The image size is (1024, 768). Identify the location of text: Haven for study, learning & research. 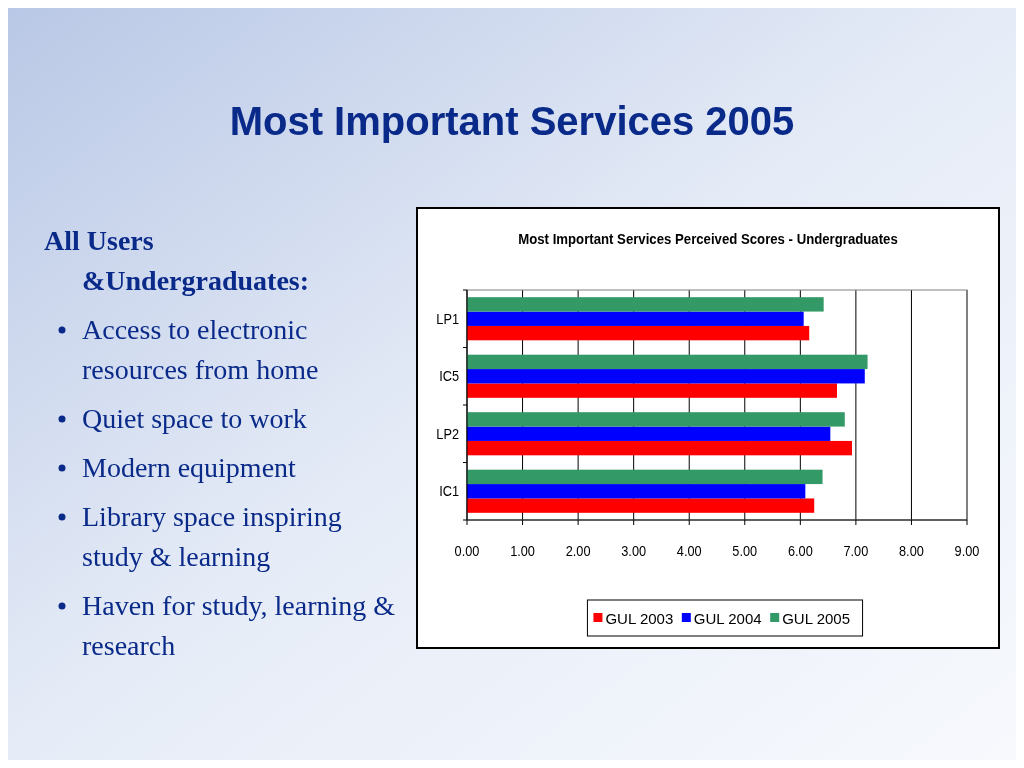
(239, 625).